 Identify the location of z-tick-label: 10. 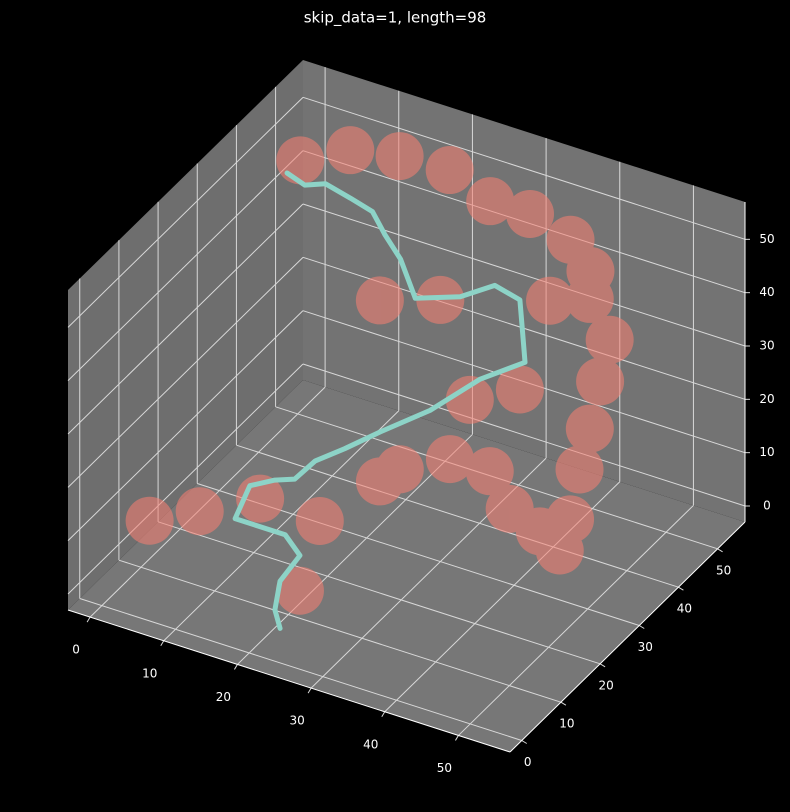
(766, 452).